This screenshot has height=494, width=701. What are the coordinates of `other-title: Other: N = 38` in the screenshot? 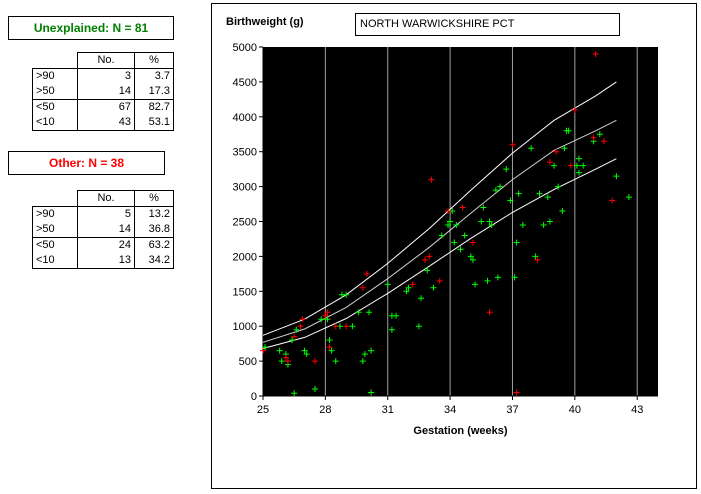 It's located at (86, 163).